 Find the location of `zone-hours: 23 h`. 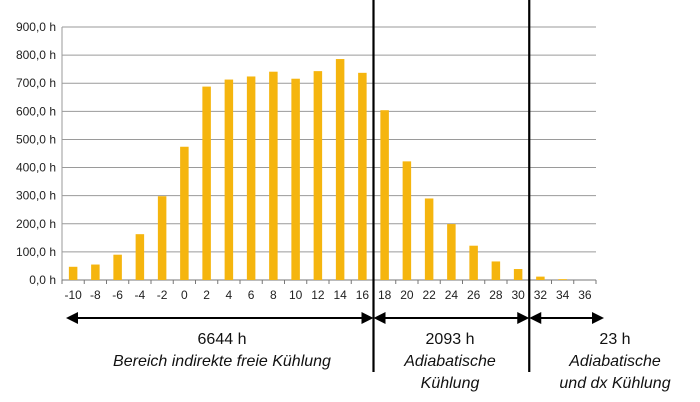

zone-hours: 23 h is located at coordinates (614, 339).